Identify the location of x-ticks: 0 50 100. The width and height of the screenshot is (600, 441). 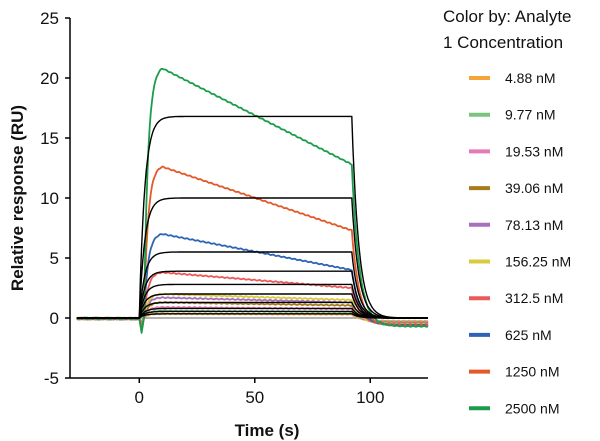
(259, 392).